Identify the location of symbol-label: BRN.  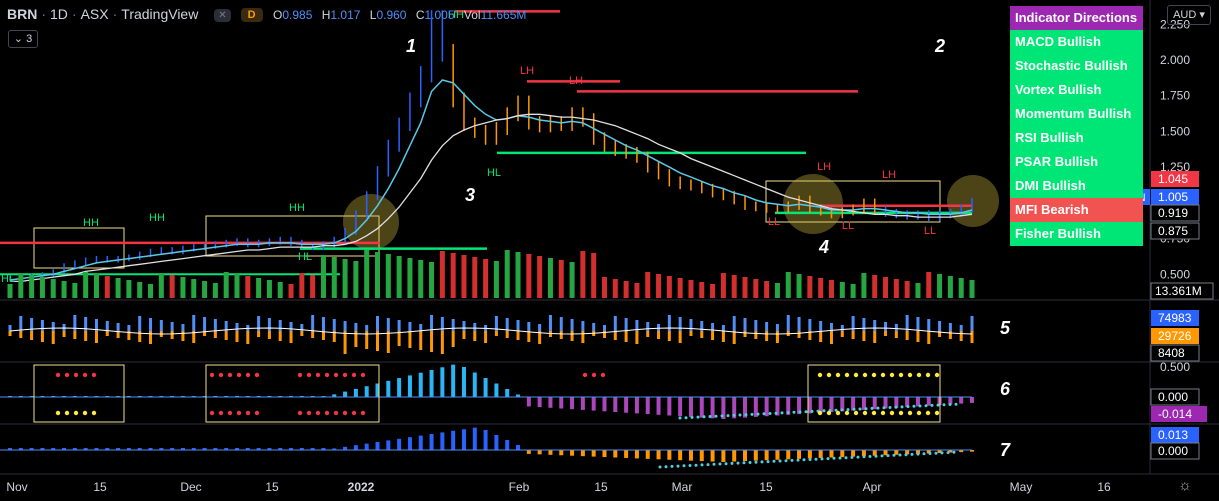
(22, 14).